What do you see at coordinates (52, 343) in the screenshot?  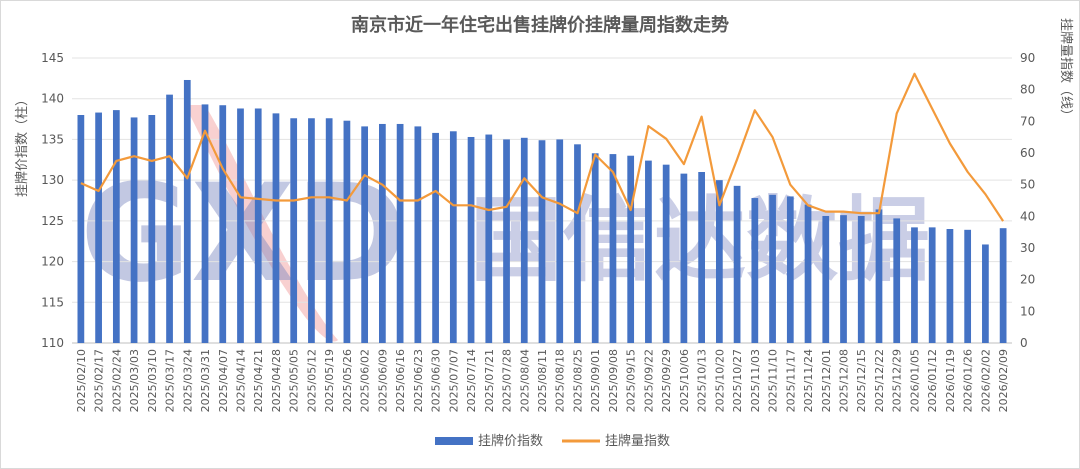 I see `y-left-tick-label: 110` at bounding box center [52, 343].